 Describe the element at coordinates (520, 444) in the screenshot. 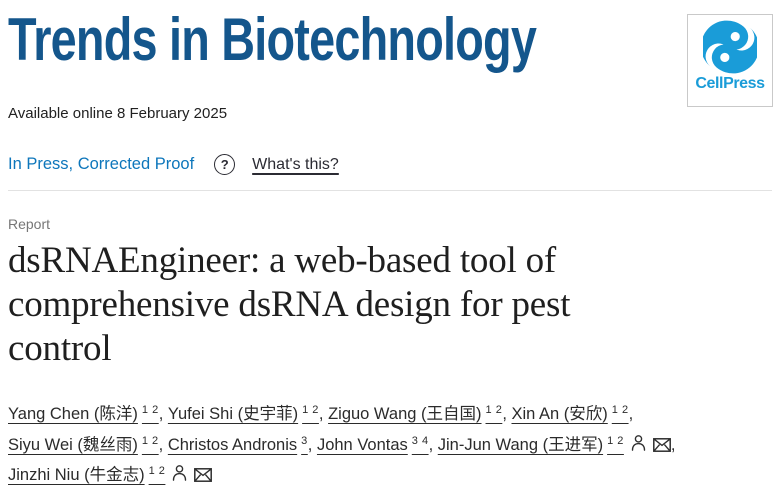

I see `author-name: Jin-Jun Wang (王进军)` at that location.